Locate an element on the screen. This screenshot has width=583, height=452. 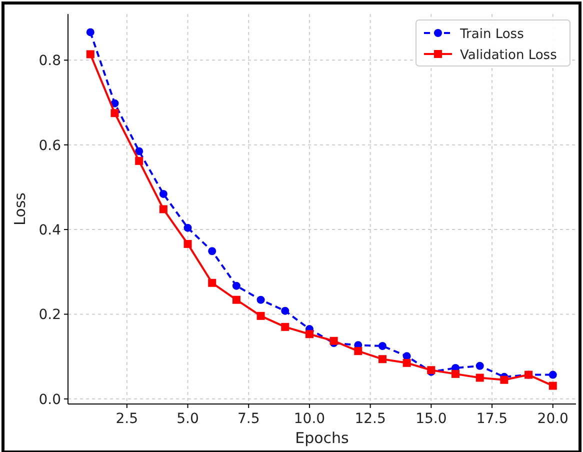
y-tick-label: 0.0 is located at coordinates (49, 400).